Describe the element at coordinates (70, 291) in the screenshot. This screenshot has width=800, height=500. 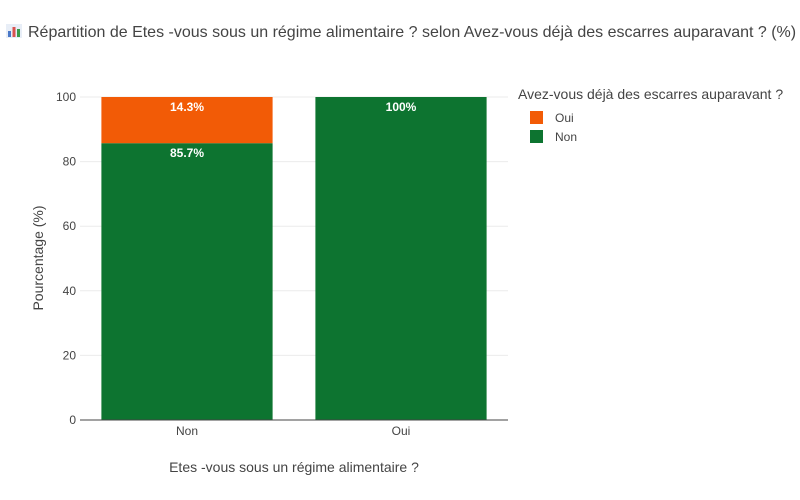
I see `y-tick-label: 40` at that location.